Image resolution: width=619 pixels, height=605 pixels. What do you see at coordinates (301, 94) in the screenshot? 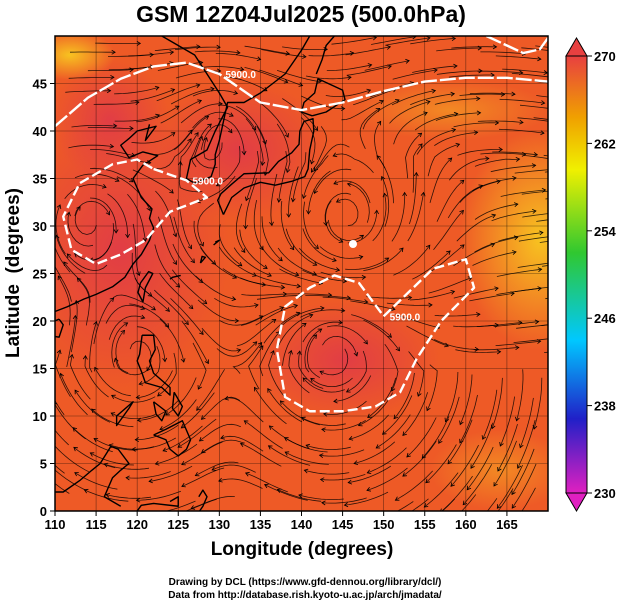
I see `contour-line` at bounding box center [301, 94].